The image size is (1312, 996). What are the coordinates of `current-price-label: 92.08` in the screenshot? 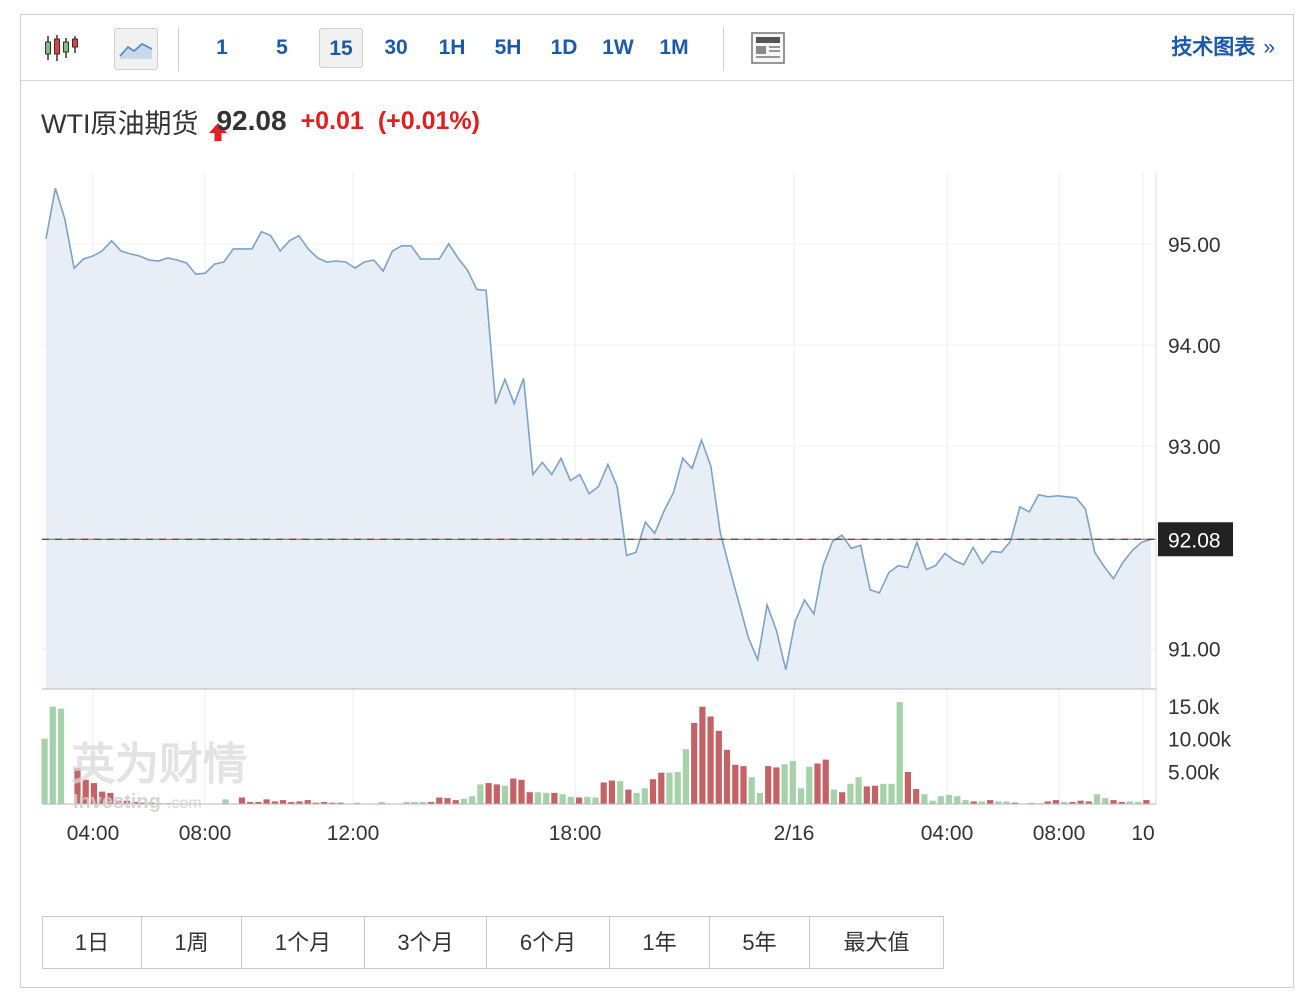 It's located at (1194, 540).